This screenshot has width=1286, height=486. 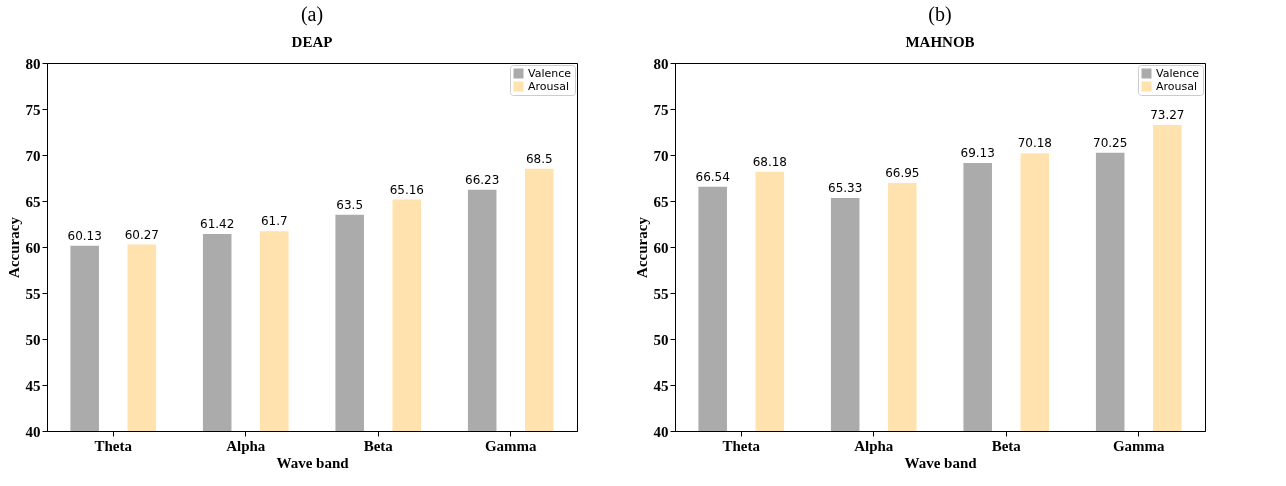 I want to click on data-label: 61.42, so click(x=217, y=223).